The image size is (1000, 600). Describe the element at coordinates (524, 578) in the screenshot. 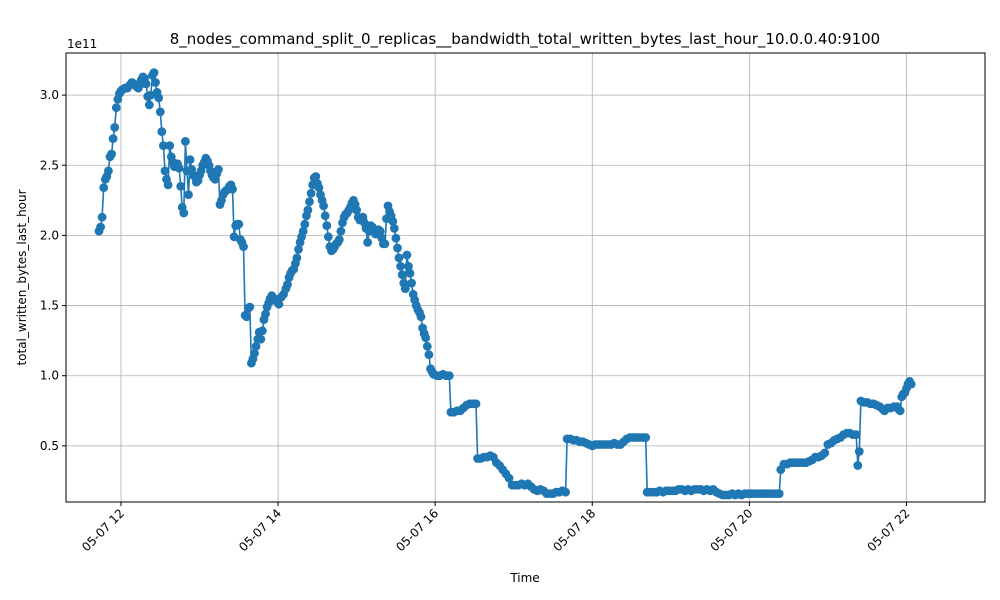

I see `x-axis-title: Time` at that location.